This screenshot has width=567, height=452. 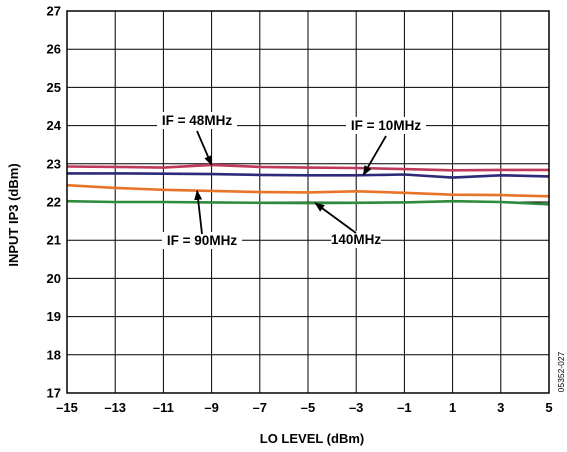 I want to click on y-tick-label: 21, so click(x=54, y=240).